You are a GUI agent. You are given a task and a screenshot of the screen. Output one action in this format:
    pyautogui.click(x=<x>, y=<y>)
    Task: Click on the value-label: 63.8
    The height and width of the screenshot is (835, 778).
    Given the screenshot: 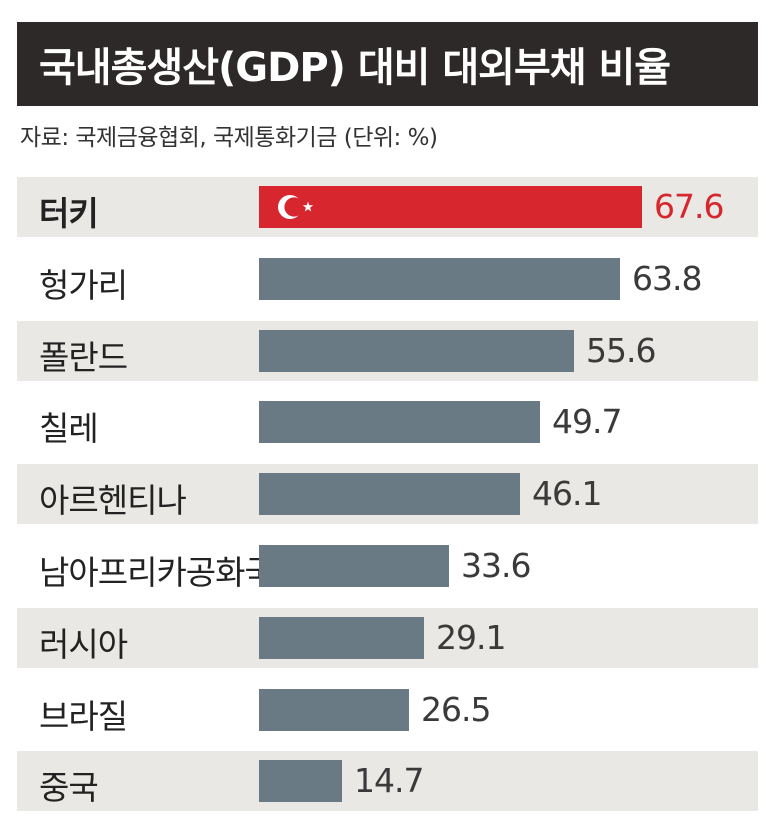 What is the action you would take?
    pyautogui.click(x=667, y=278)
    